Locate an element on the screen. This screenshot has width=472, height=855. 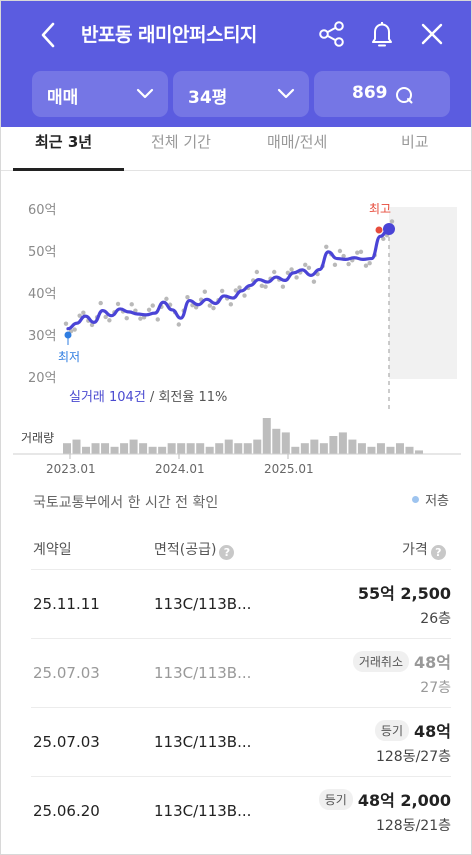
row-date: 25.11.11 is located at coordinates (66, 604).